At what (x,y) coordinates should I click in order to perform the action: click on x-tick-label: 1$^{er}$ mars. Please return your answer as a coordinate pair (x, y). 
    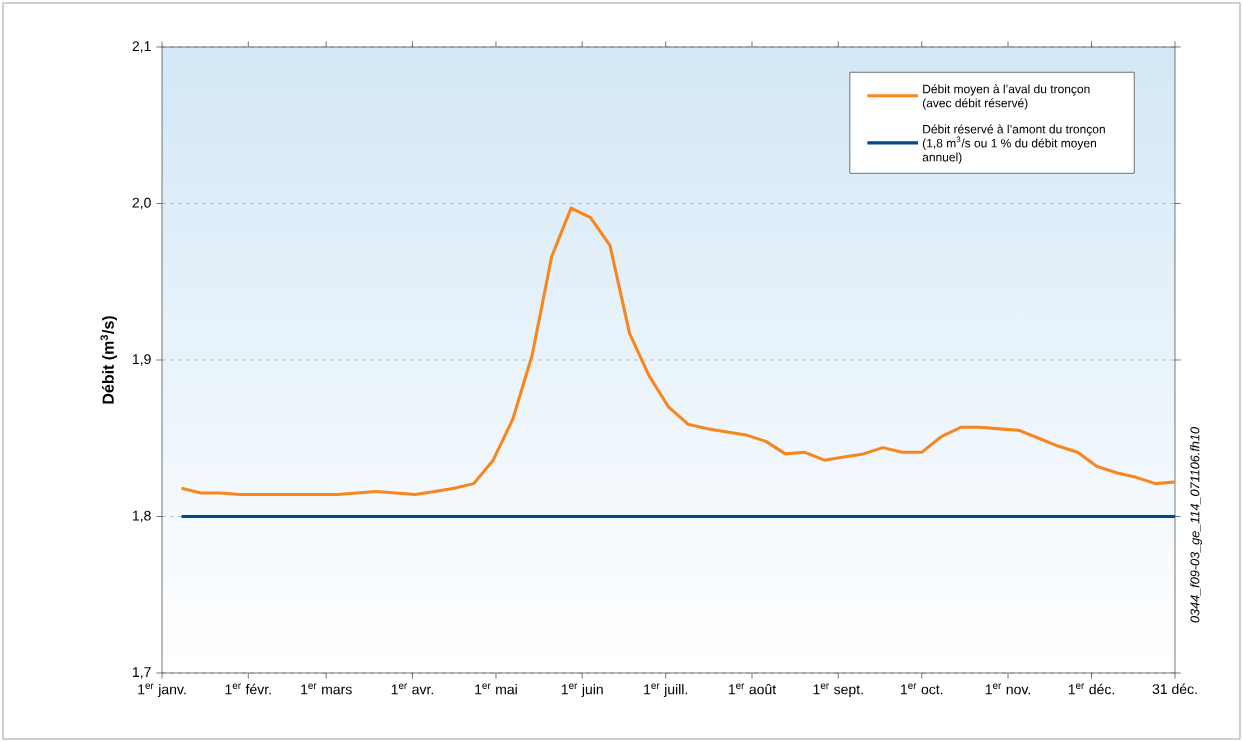
    Looking at the image, I should click on (326, 689).